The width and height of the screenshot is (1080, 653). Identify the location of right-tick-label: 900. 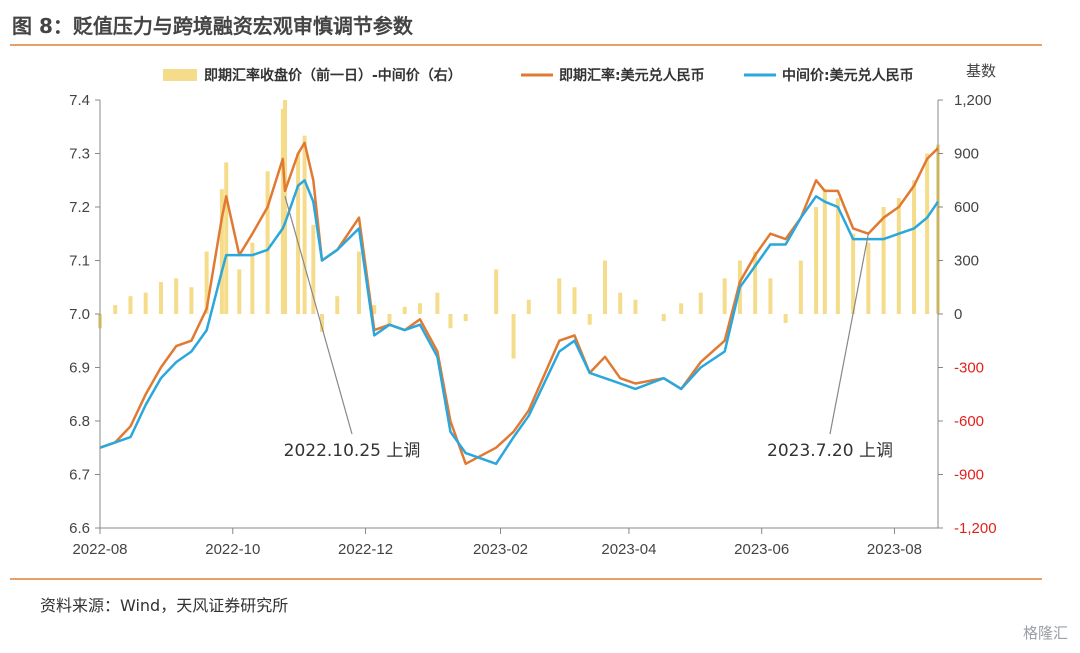
(966, 154).